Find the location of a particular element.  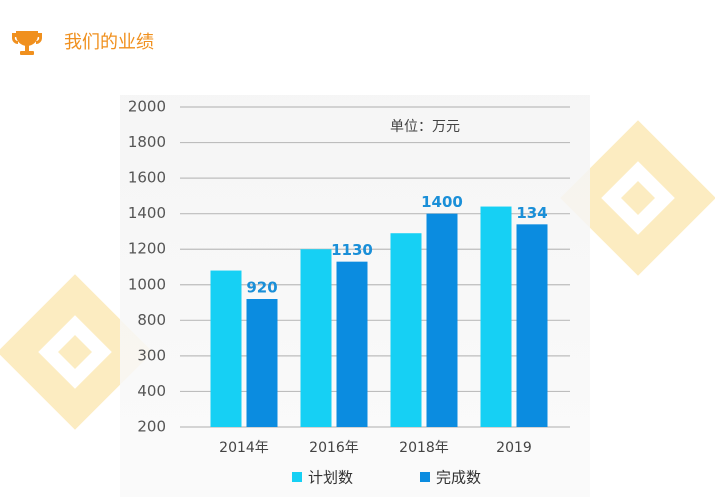

y-tick-label: 2000 is located at coordinates (147, 107).